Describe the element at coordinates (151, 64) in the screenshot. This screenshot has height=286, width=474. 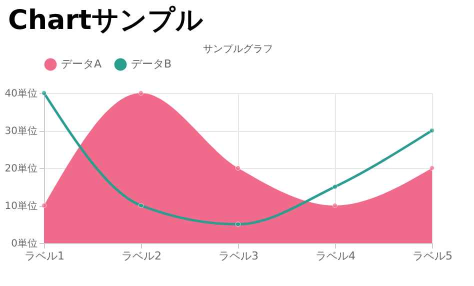
I see `legend-label: データB` at that location.